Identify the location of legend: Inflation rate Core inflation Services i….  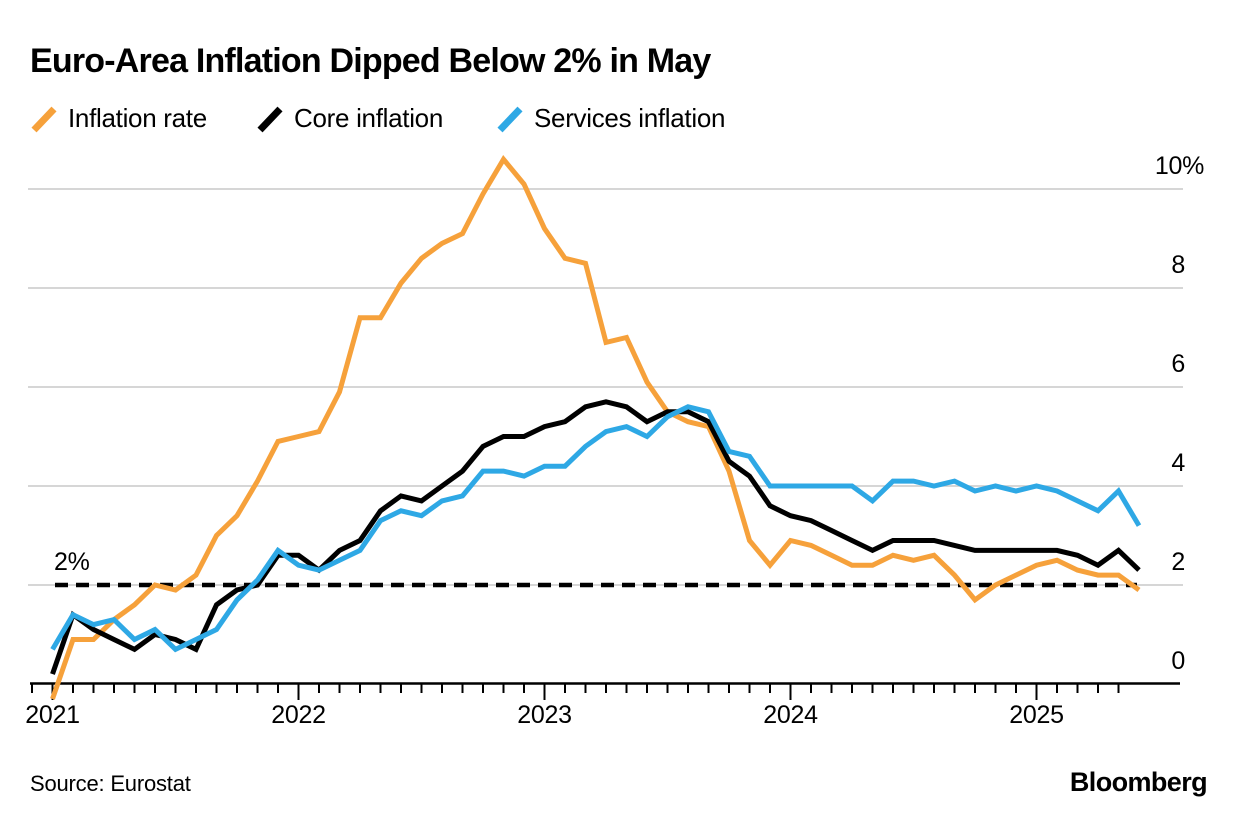
(618, 121).